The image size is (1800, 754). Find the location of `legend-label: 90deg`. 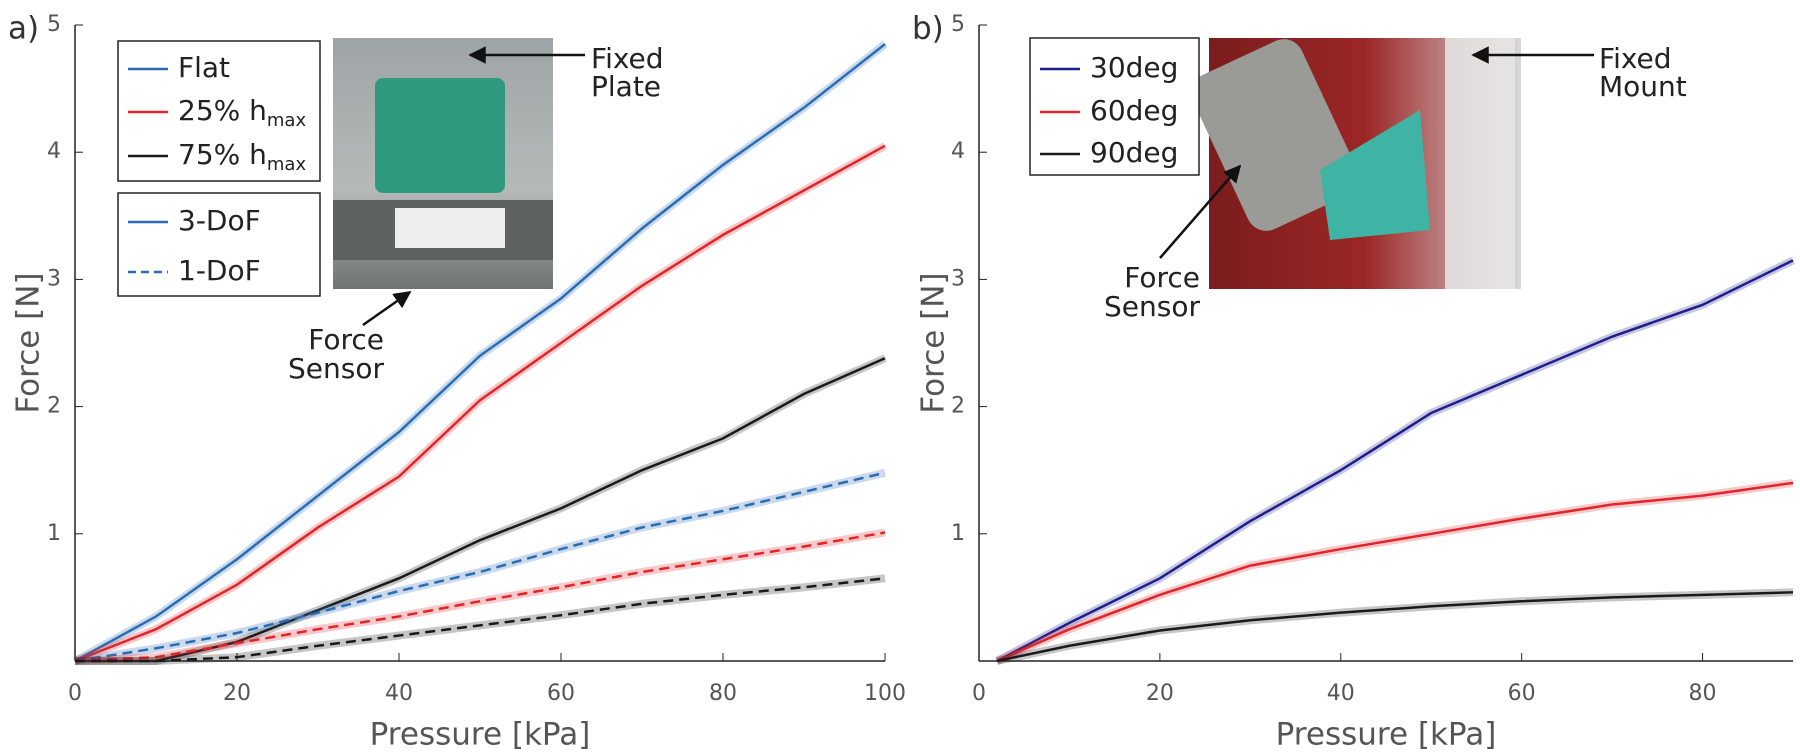

legend-label: 90deg is located at coordinates (1134, 152).